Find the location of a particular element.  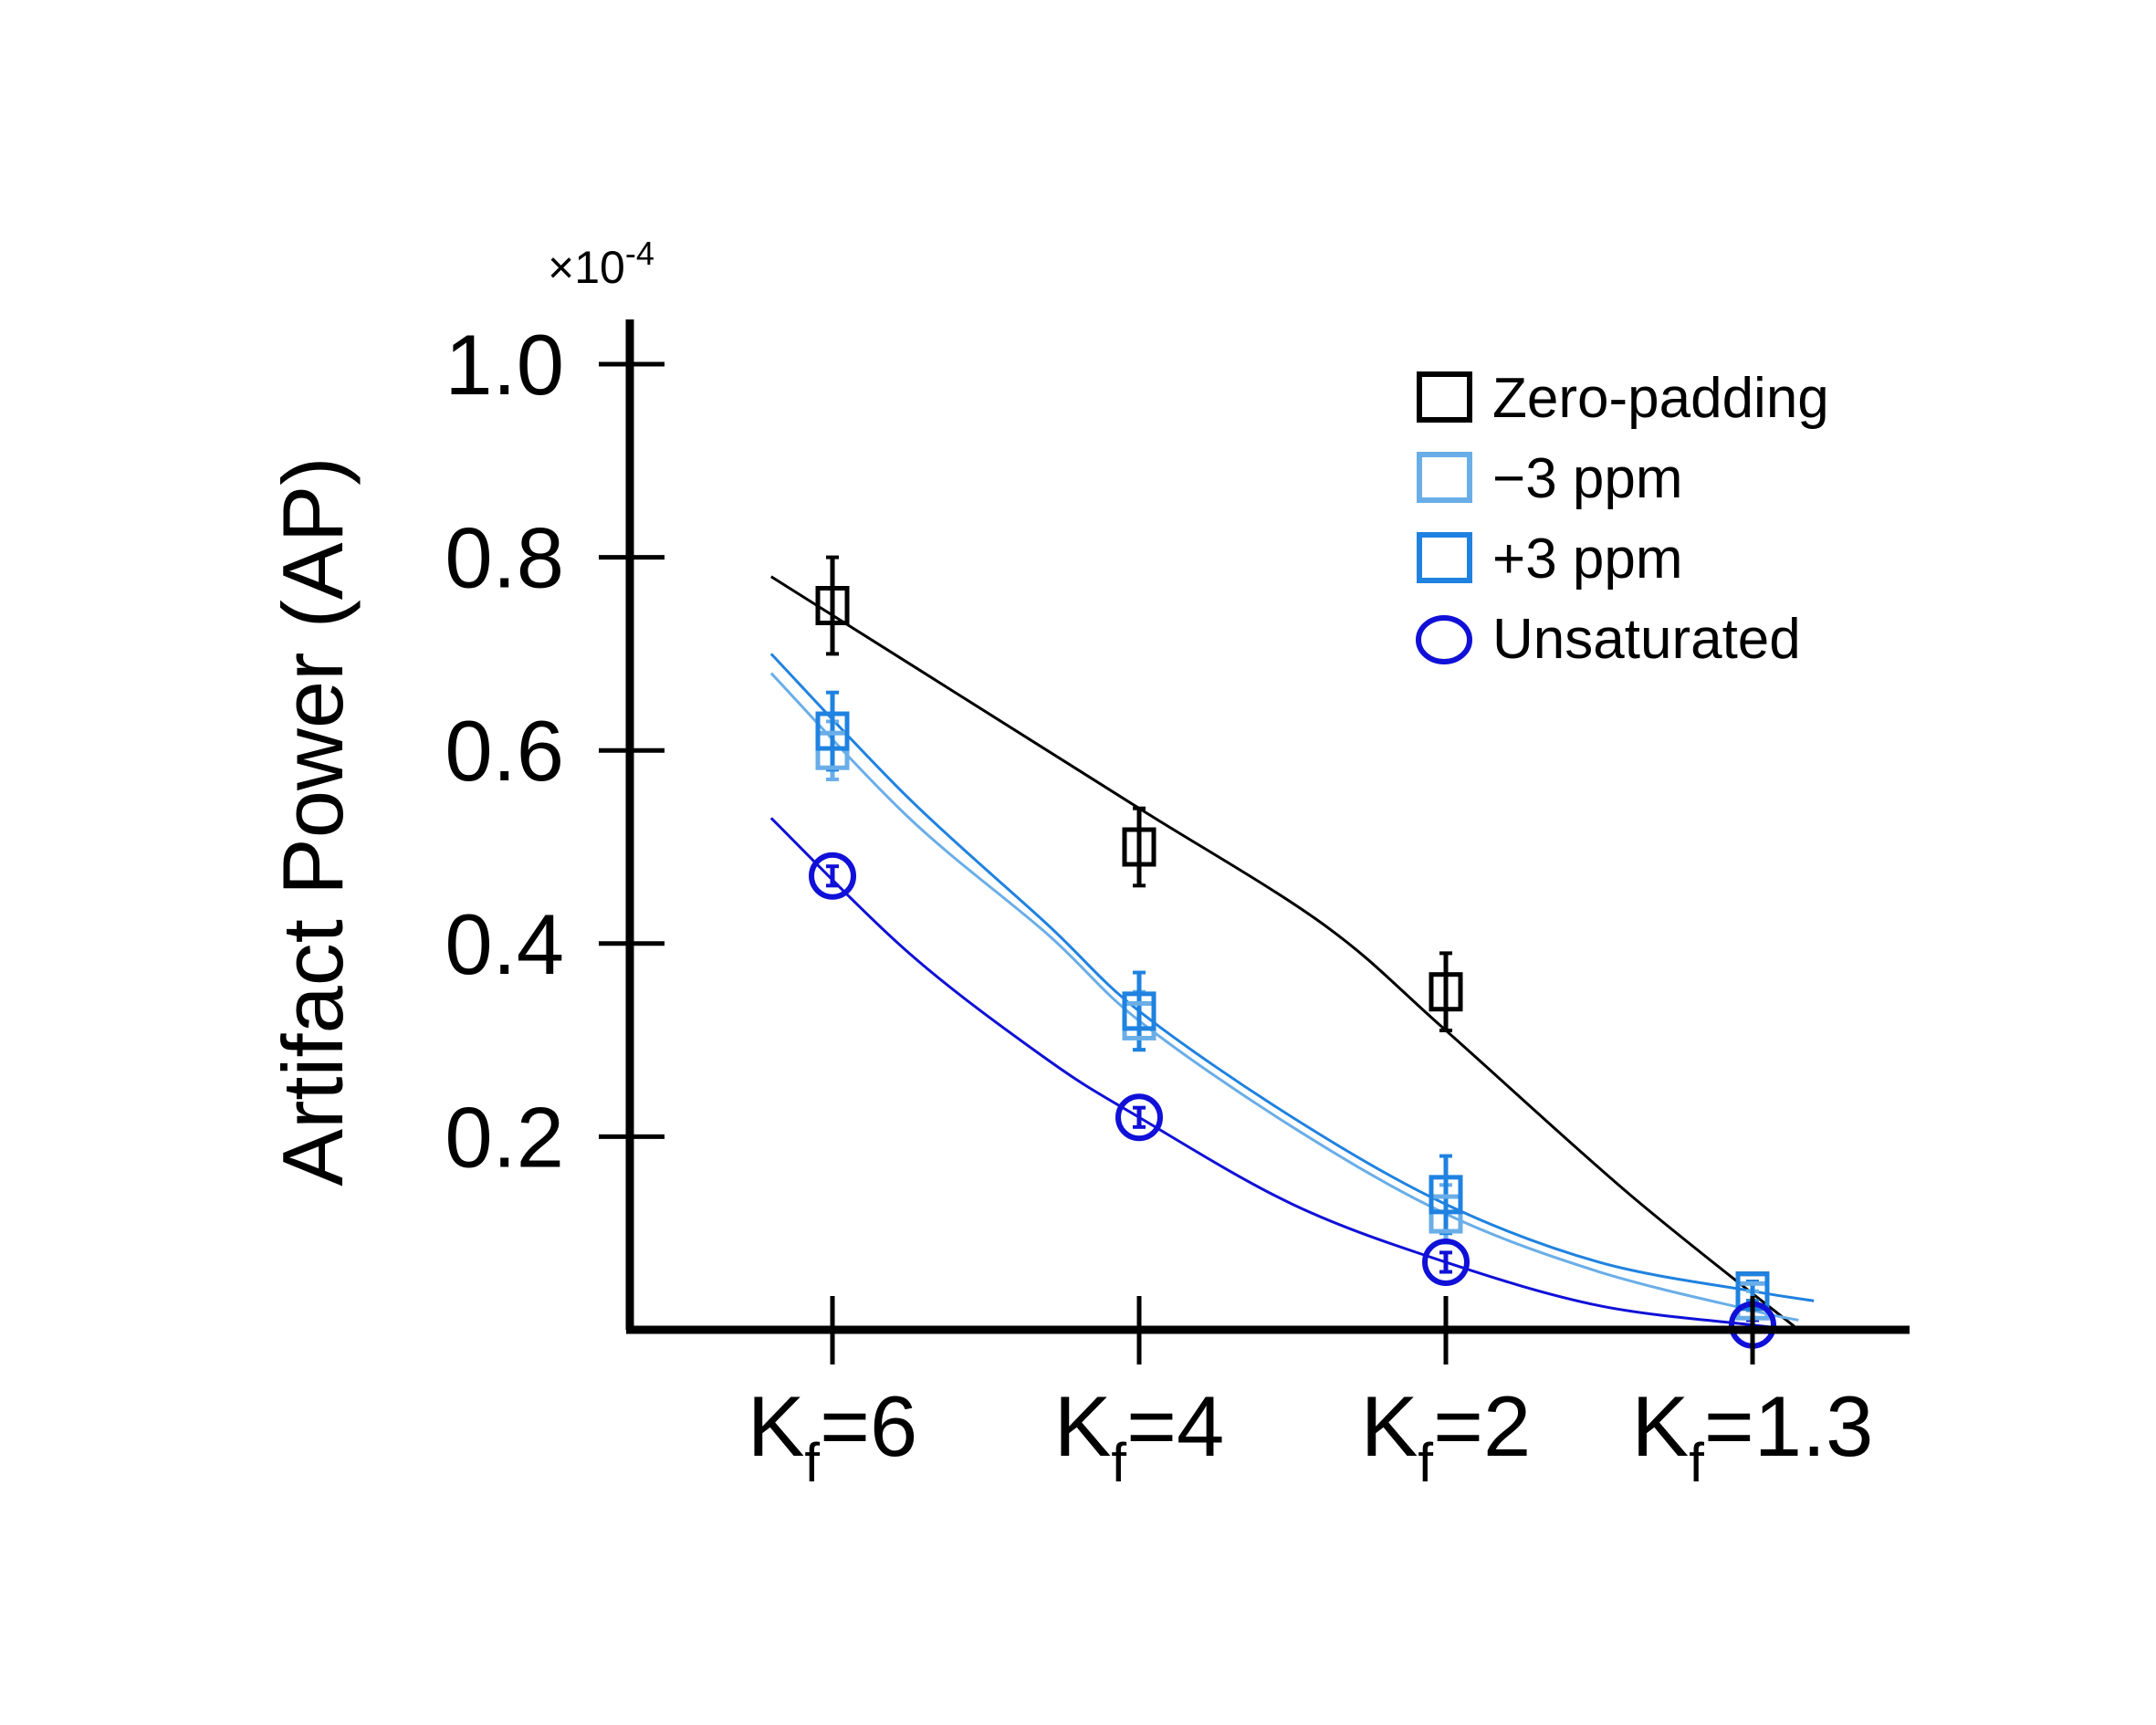

y-tick-label: 0.6 is located at coordinates (504, 751).